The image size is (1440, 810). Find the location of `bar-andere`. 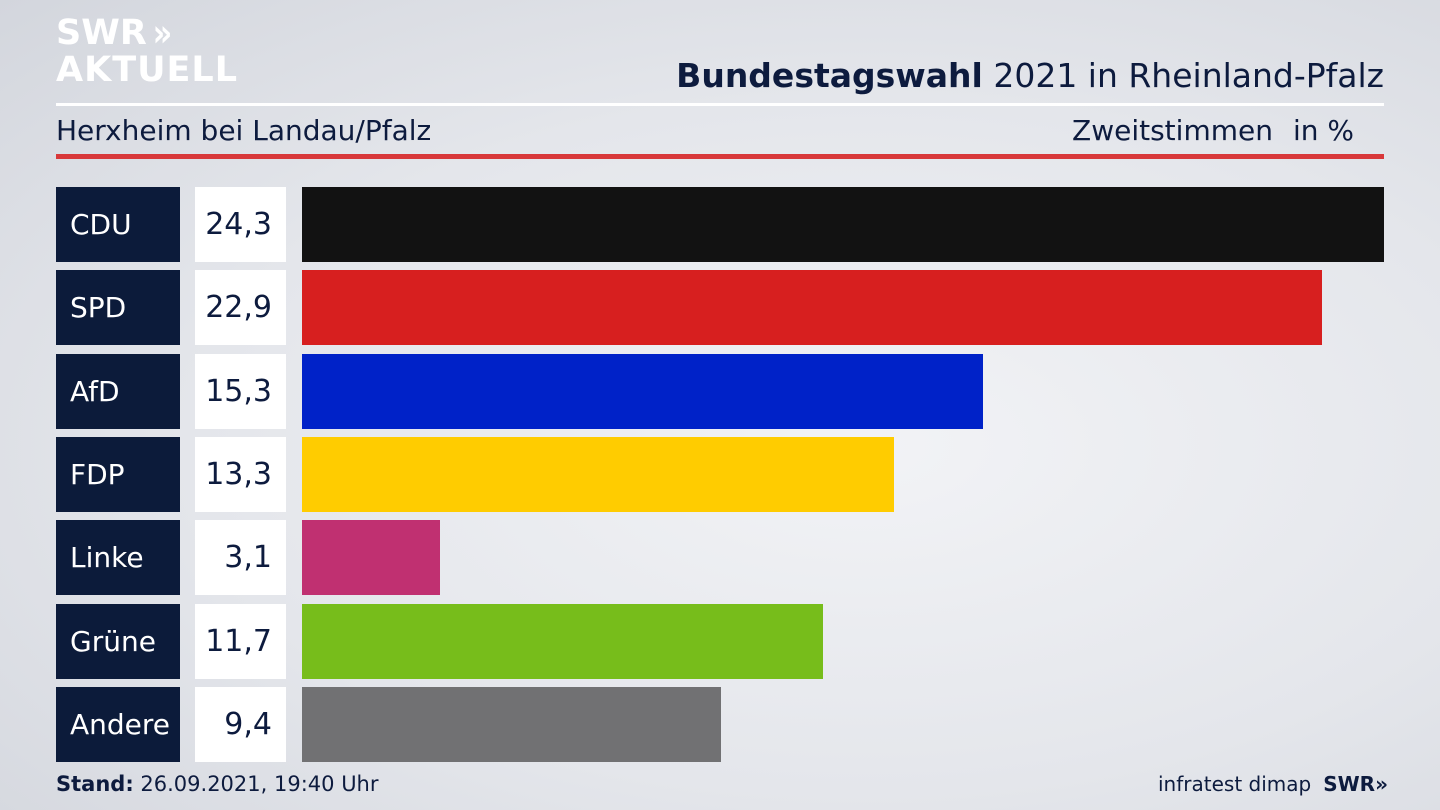

bar-andere is located at coordinates (511, 724).